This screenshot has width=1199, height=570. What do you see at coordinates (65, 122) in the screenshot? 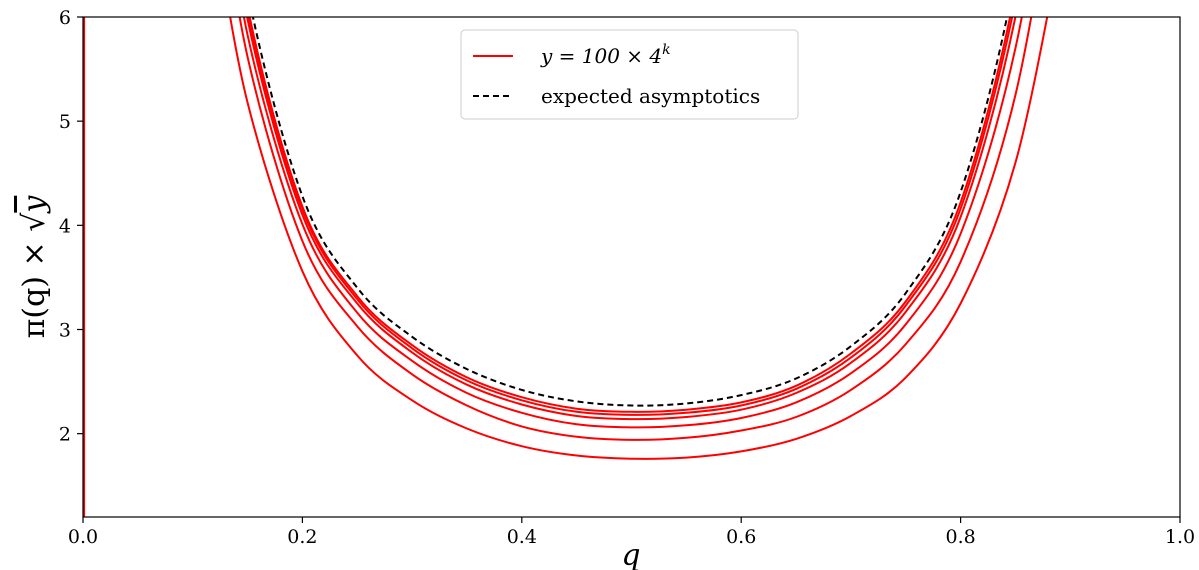
I see `y-tick-label: 5` at bounding box center [65, 122].